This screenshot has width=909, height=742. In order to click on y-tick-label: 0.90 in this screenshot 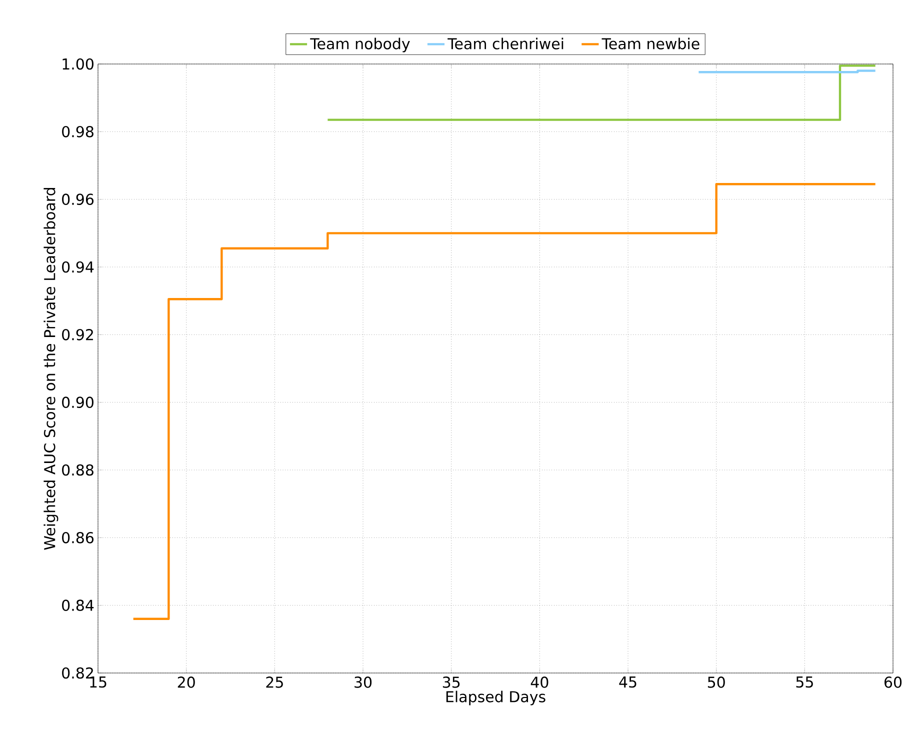, I will do `click(78, 402)`.